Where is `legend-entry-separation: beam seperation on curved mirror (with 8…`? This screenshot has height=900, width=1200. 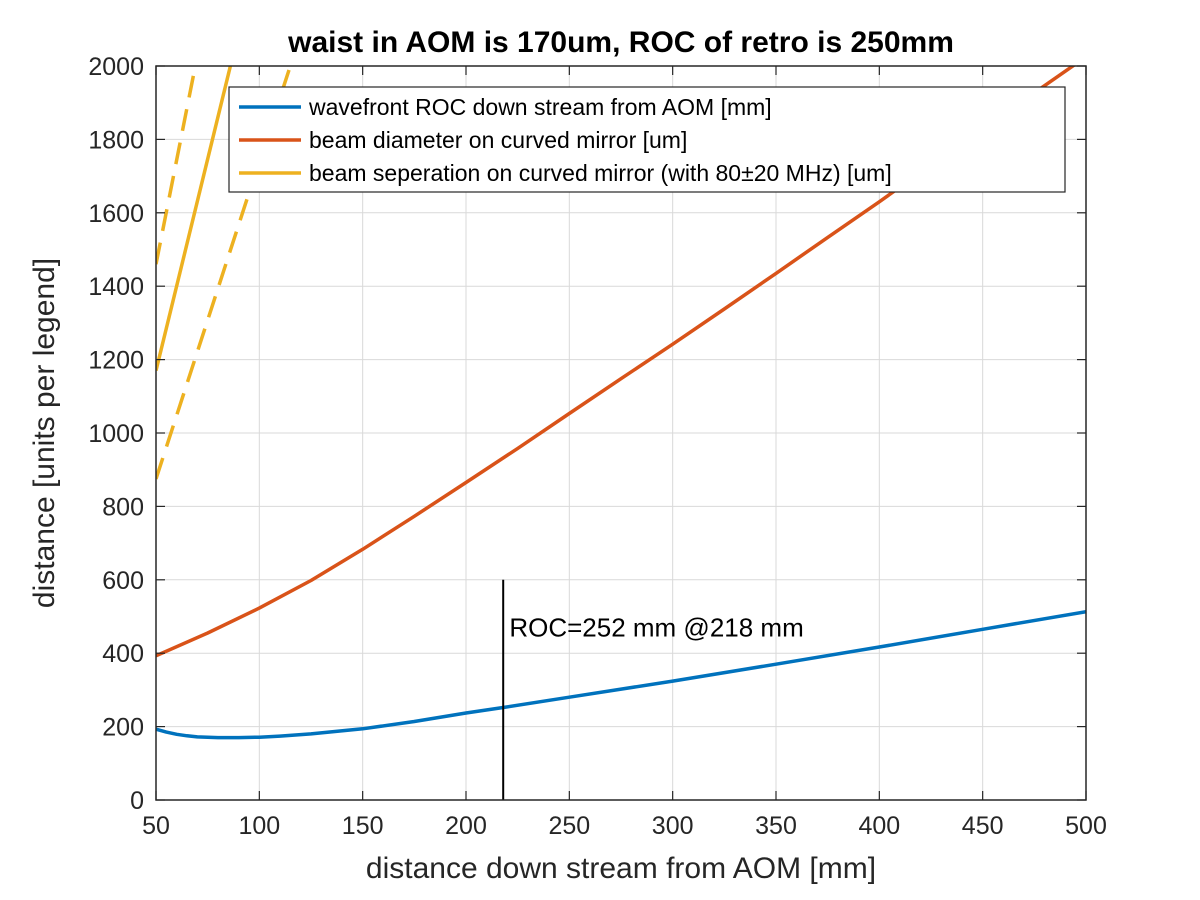
legend-entry-separation: beam seperation on curved mirror (with 8… is located at coordinates (600, 173).